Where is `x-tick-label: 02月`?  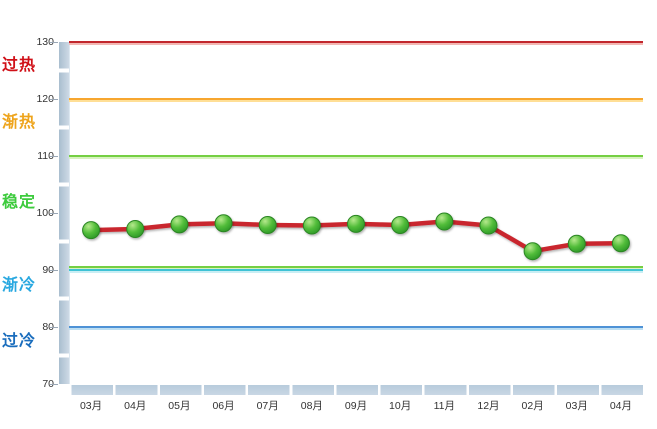 x-tick-label: 02月 is located at coordinates (532, 406).